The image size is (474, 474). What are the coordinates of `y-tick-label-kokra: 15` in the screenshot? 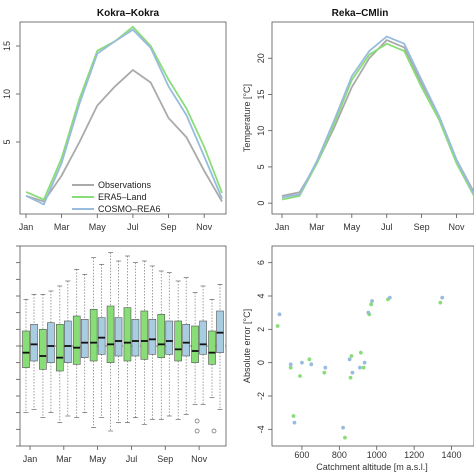 It's located at (7, 46).